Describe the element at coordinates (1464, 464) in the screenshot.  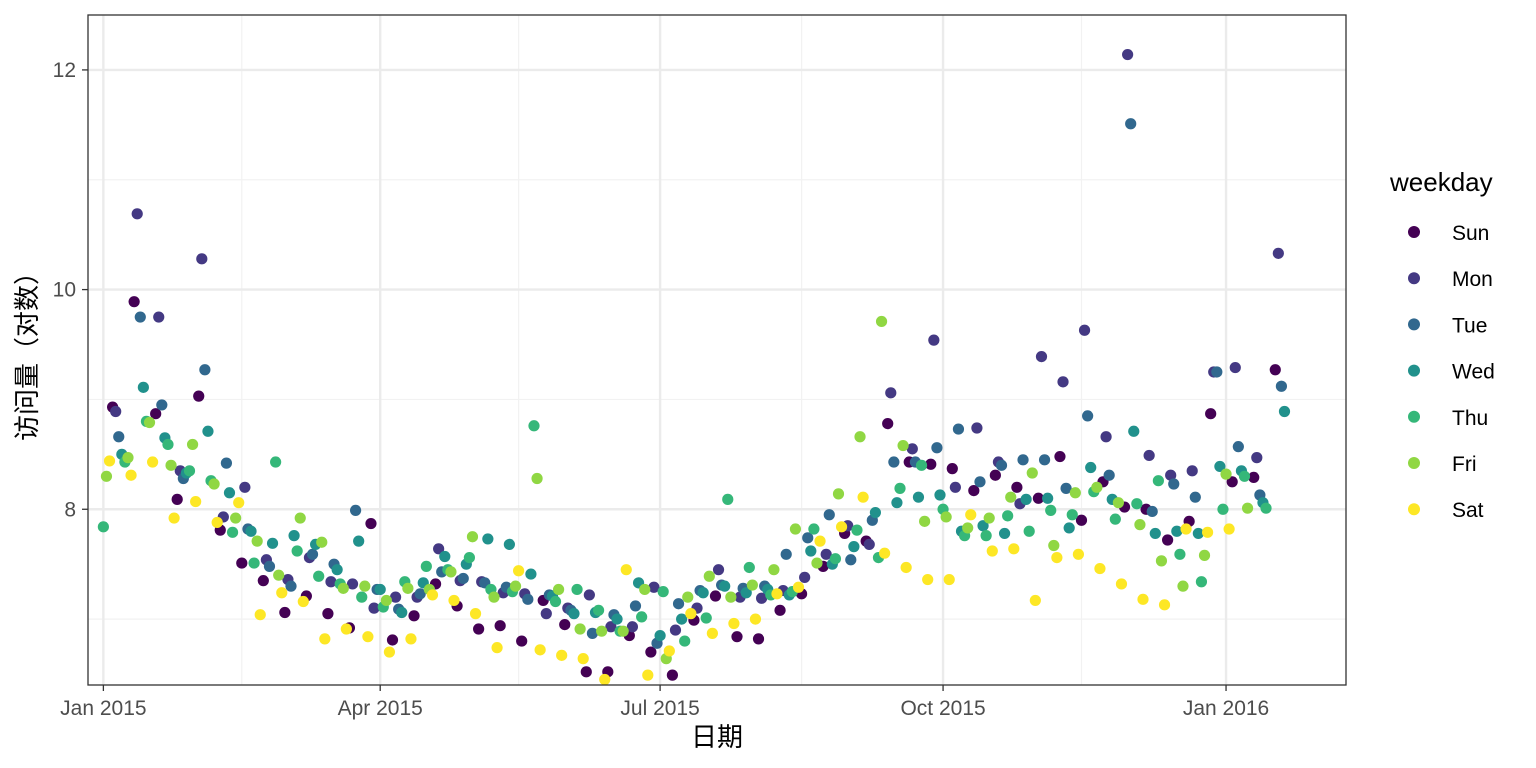
I see `legend-label-fri: Fri` at that location.